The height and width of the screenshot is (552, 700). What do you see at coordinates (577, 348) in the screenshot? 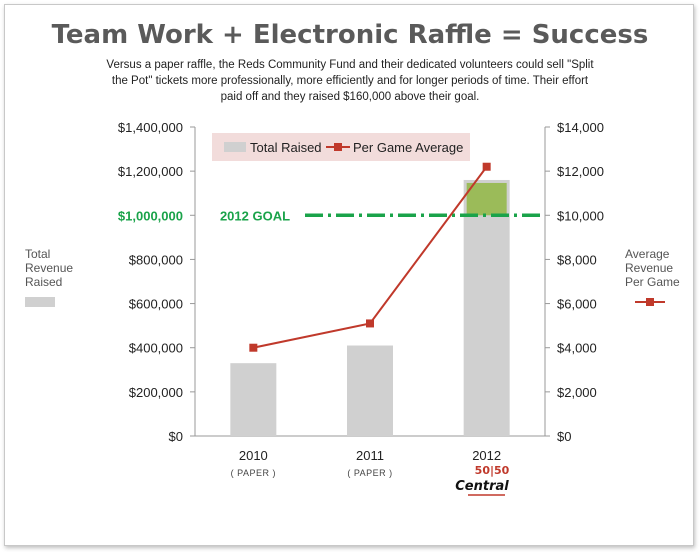
I see `right-tick-label: $4,000` at bounding box center [577, 348].